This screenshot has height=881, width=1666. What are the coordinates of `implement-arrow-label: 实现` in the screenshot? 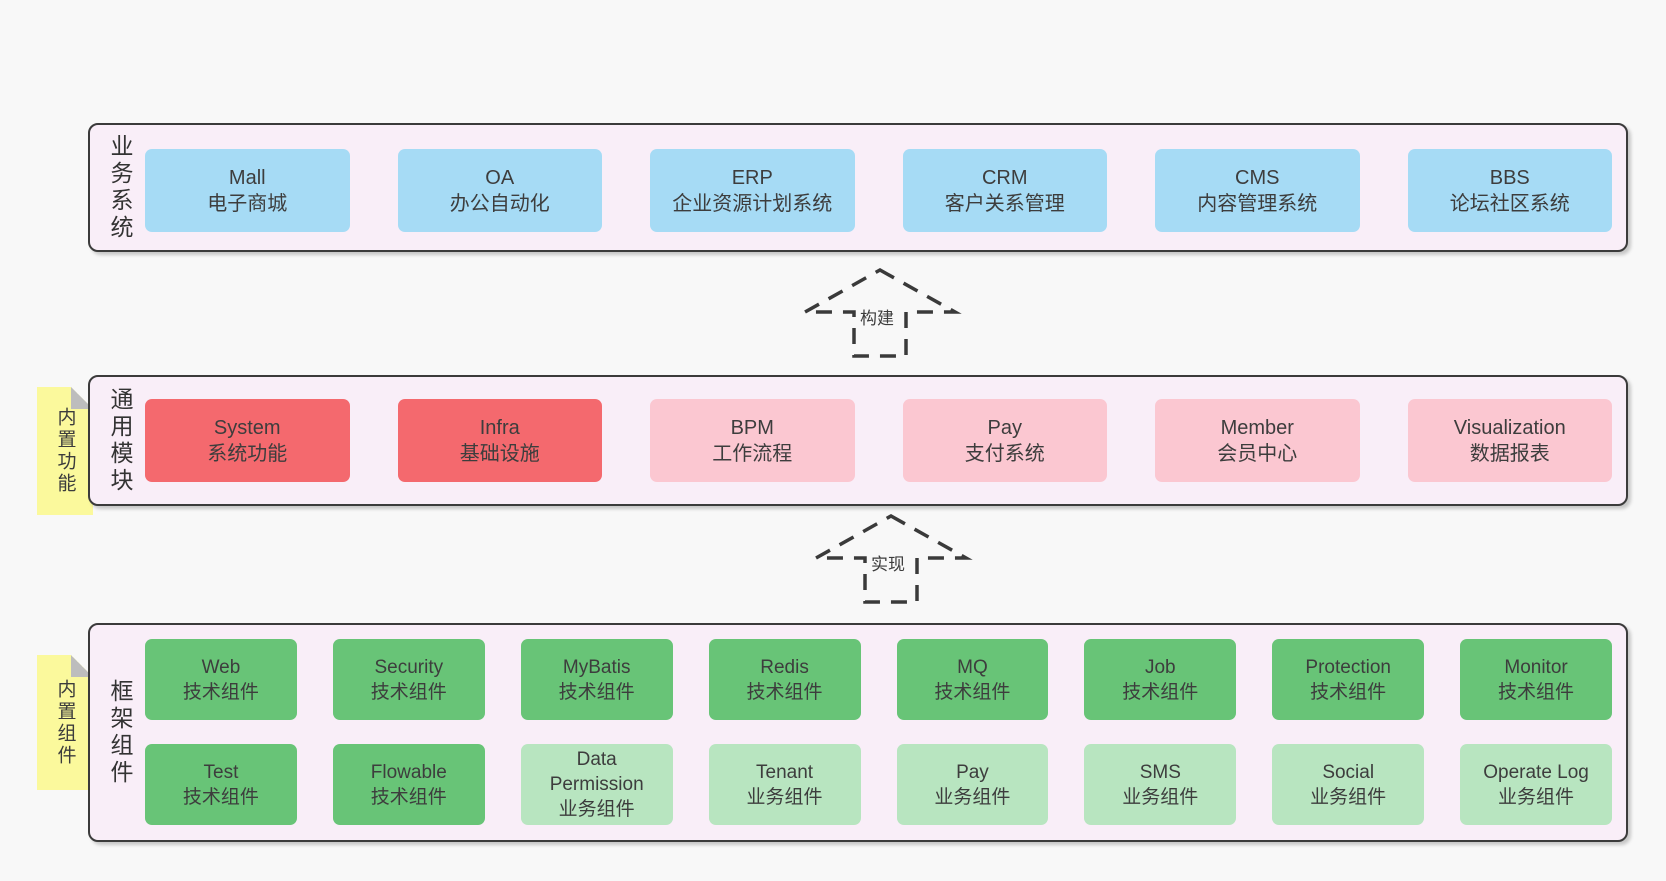 It's located at (888, 562).